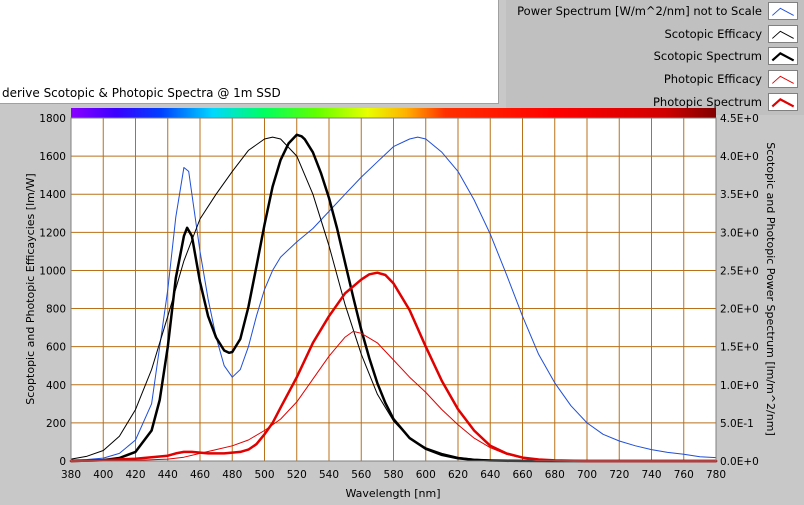  What do you see at coordinates (232, 475) in the screenshot?
I see `x-tick-label: 480` at bounding box center [232, 475].